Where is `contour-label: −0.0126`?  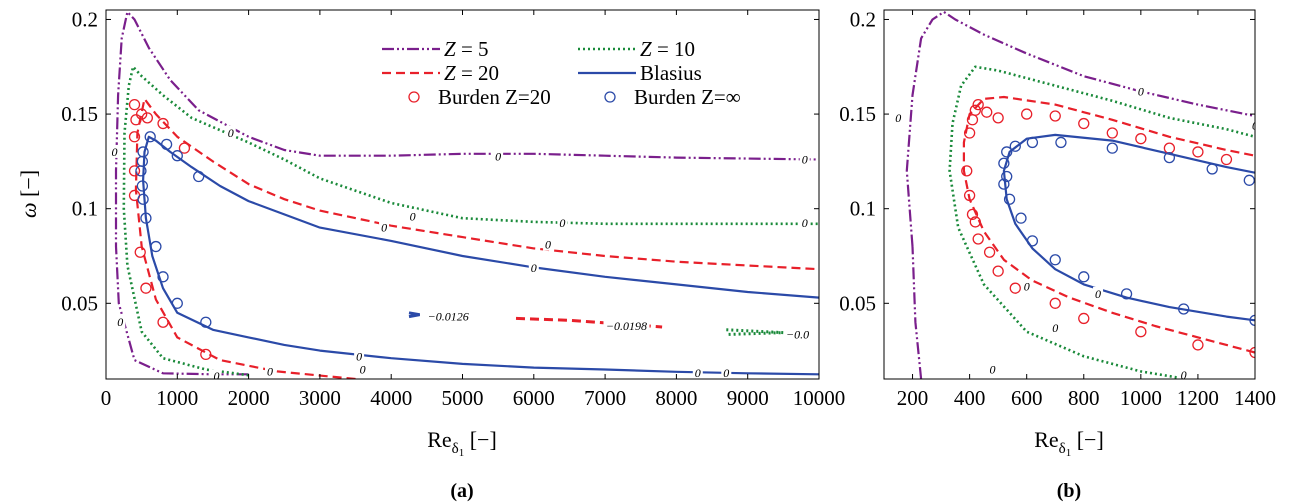
contour-label: −0.0126 is located at coordinates (448, 317).